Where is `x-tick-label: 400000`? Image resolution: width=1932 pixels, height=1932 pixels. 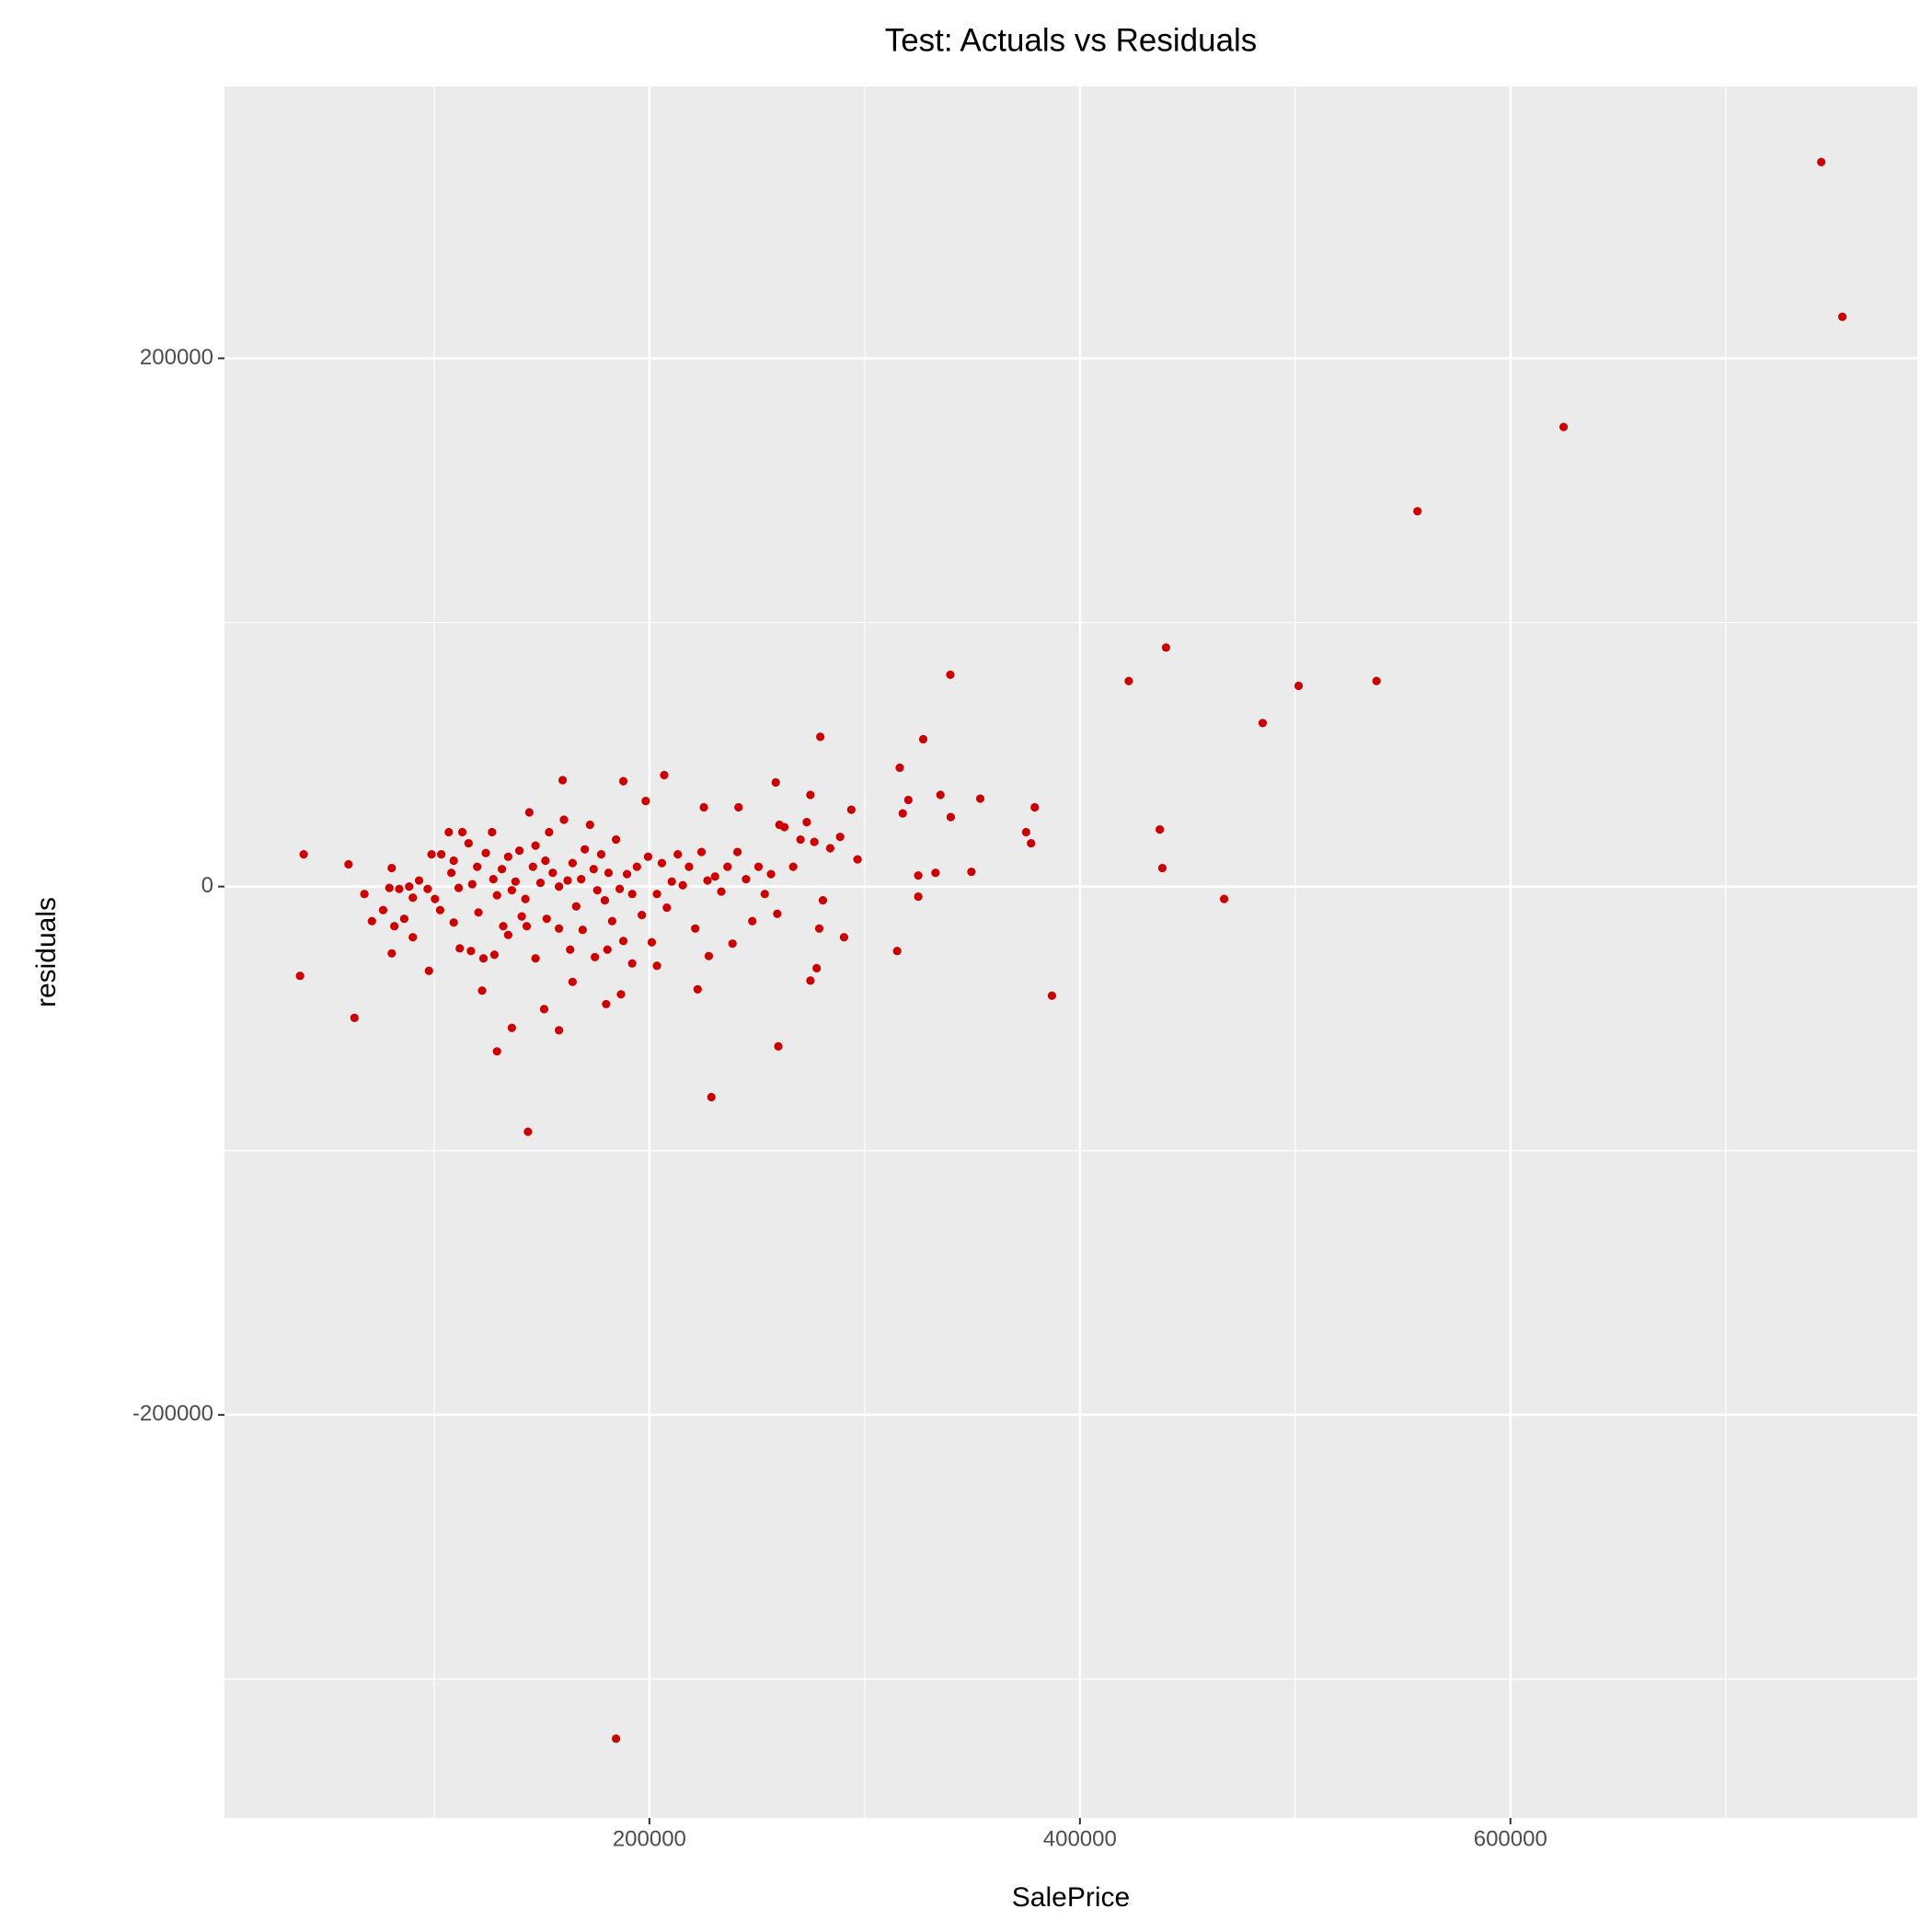 x-tick-label: 400000 is located at coordinates (1080, 1838).